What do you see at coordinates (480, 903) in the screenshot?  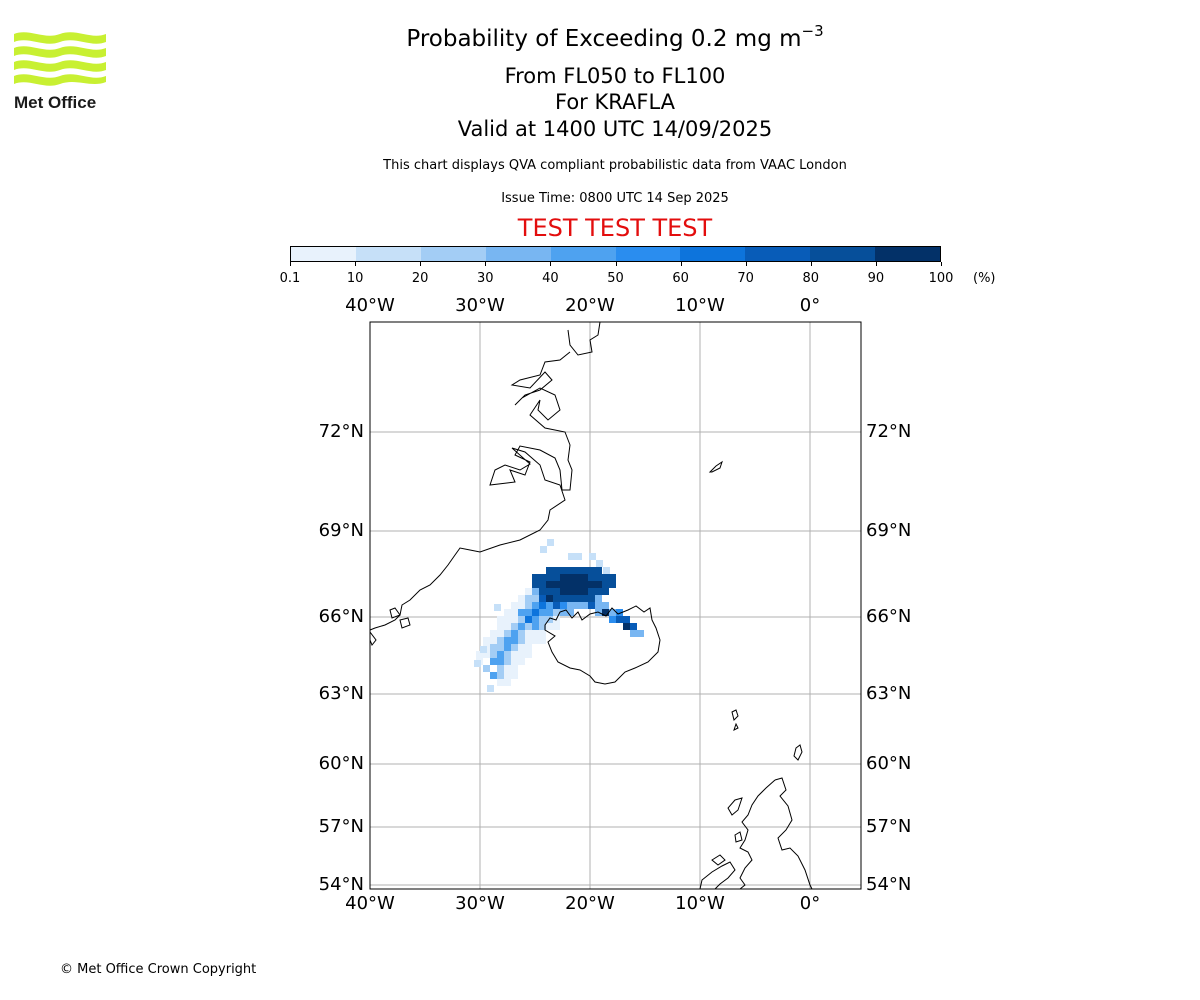 I see `longitude-label-bottom: 30°W` at bounding box center [480, 903].